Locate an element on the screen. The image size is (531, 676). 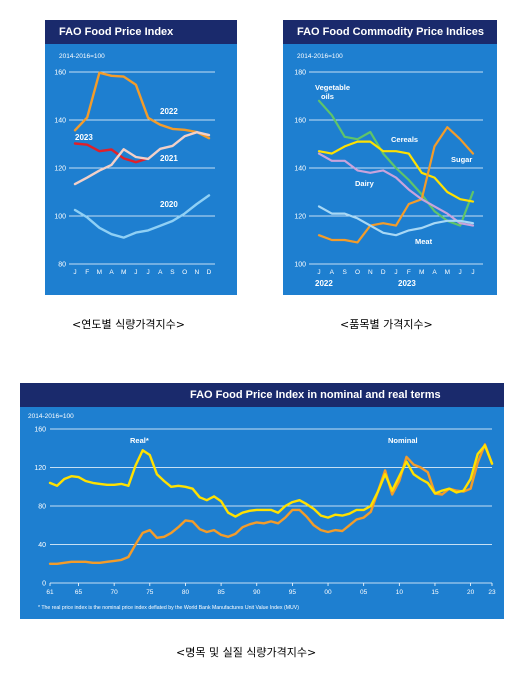
x-tick-label: 23 is located at coordinates (492, 592).